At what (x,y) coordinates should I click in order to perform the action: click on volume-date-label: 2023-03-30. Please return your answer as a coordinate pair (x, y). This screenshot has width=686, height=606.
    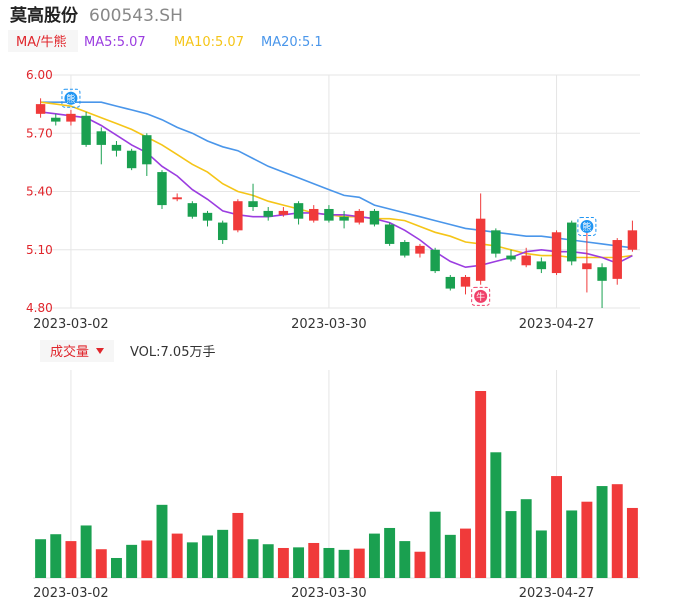
    Looking at the image, I should click on (329, 593).